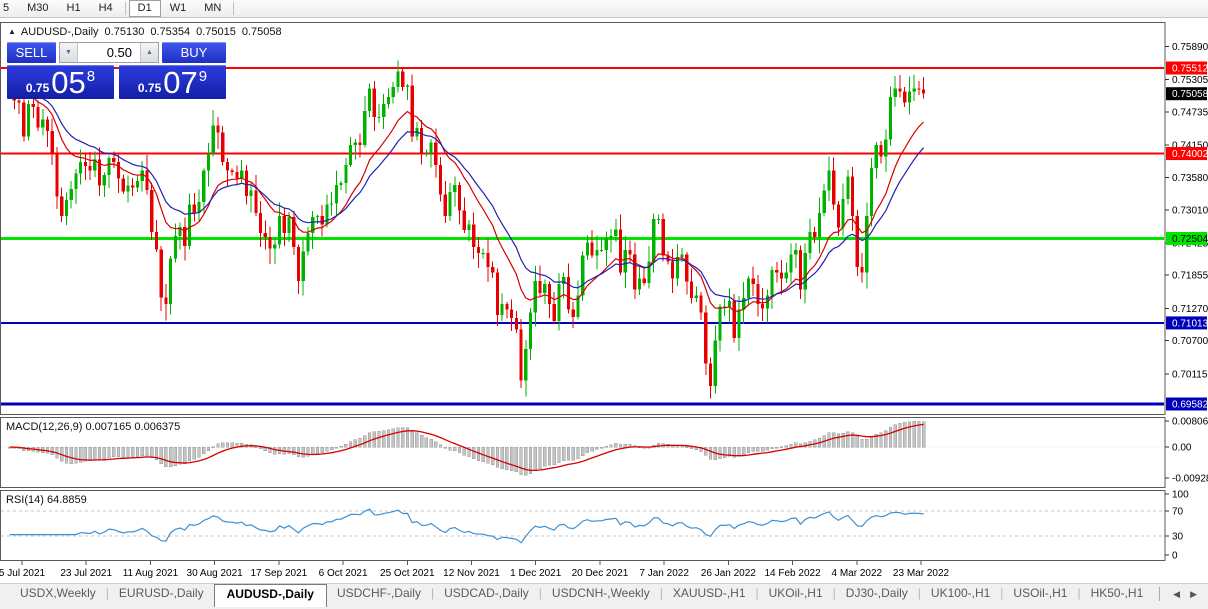  Describe the element at coordinates (664, 573) in the screenshot. I see `date-axis-label: 7 Jan 2022` at that location.